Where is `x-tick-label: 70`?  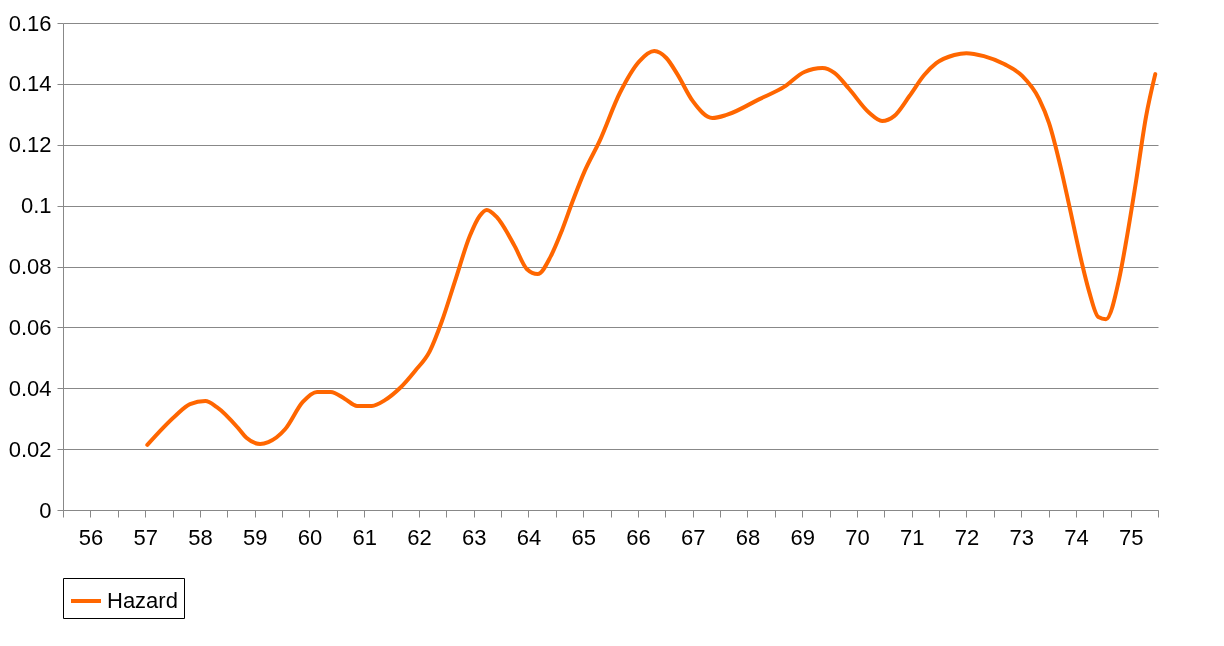 x-tick-label: 70 is located at coordinates (857, 537).